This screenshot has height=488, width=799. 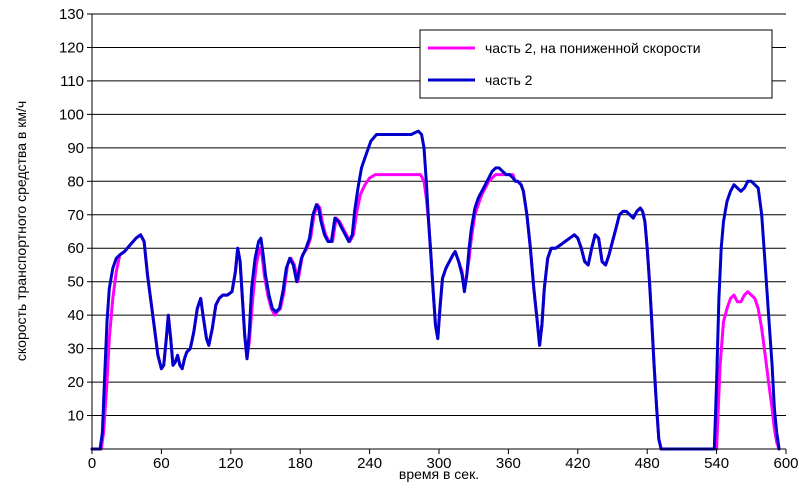 What do you see at coordinates (300, 463) in the screenshot?
I see `x-tick-label-180: 180` at bounding box center [300, 463].